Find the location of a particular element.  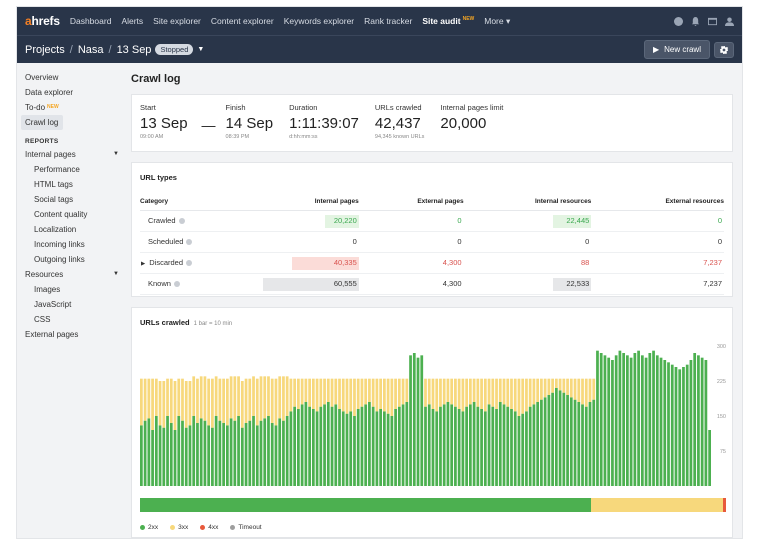

nav-more: More ▾ is located at coordinates (497, 20).